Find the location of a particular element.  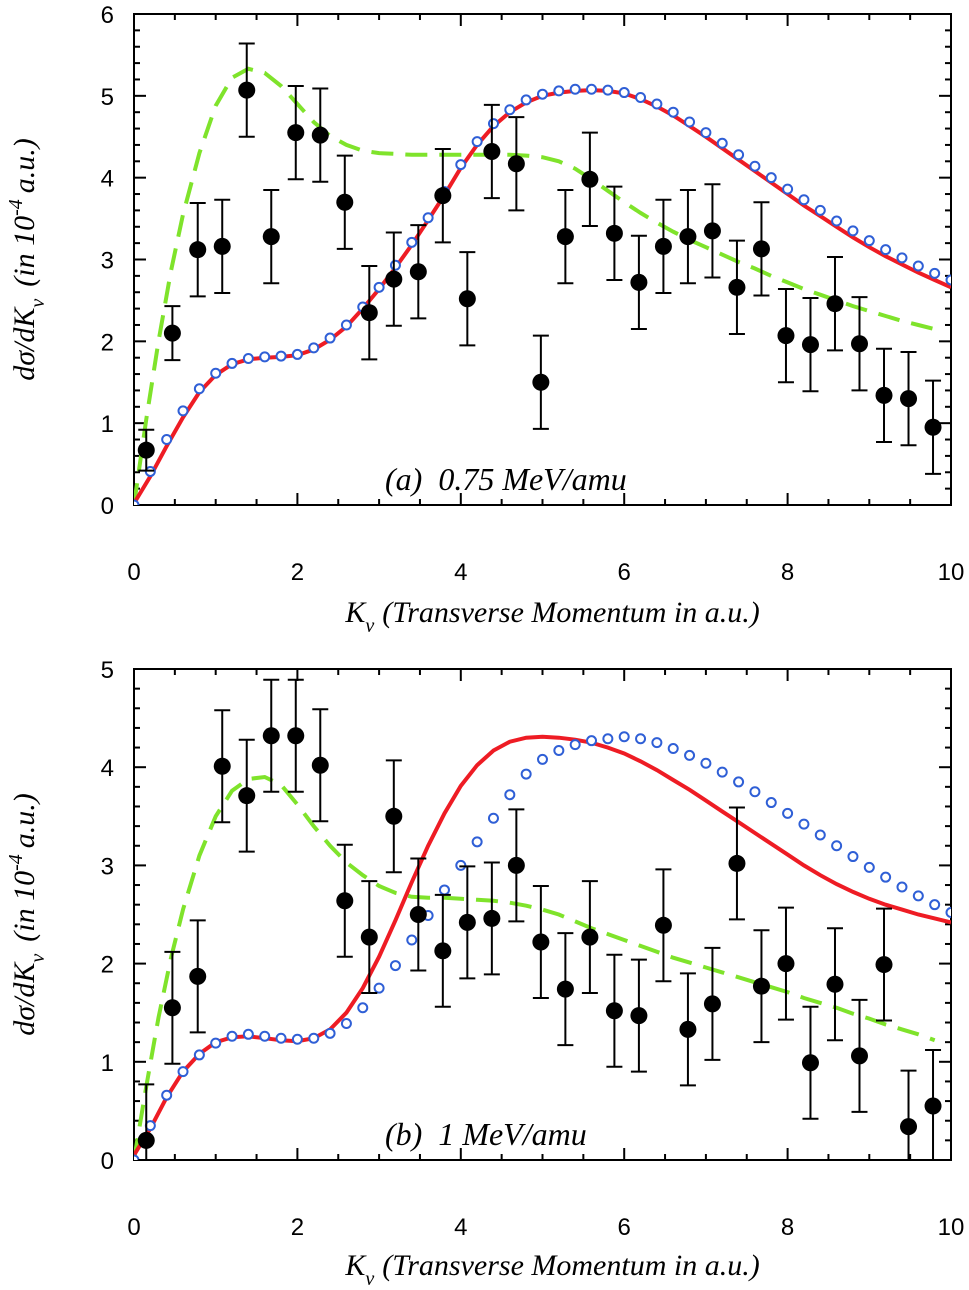

x-tick-label: 0 is located at coordinates (133, 1227).